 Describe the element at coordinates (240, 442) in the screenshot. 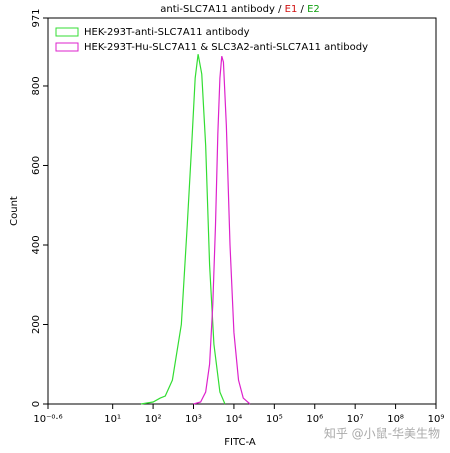

I see `x-axis-label: FITC-A` at that location.